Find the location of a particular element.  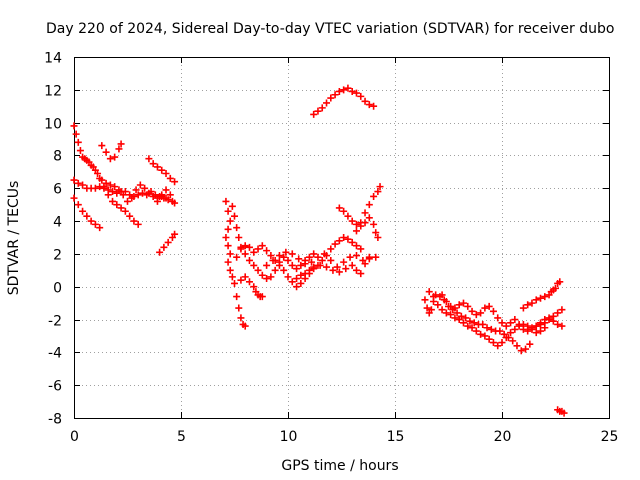

y-tick-label: 0 is located at coordinates (57, 289).